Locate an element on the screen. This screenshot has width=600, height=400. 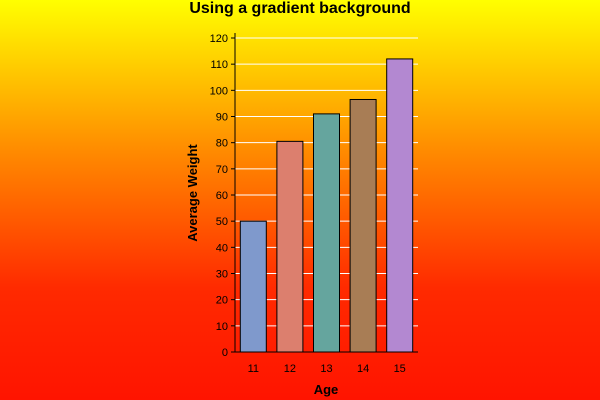
y-tick-label: 40 is located at coordinates (222, 248).